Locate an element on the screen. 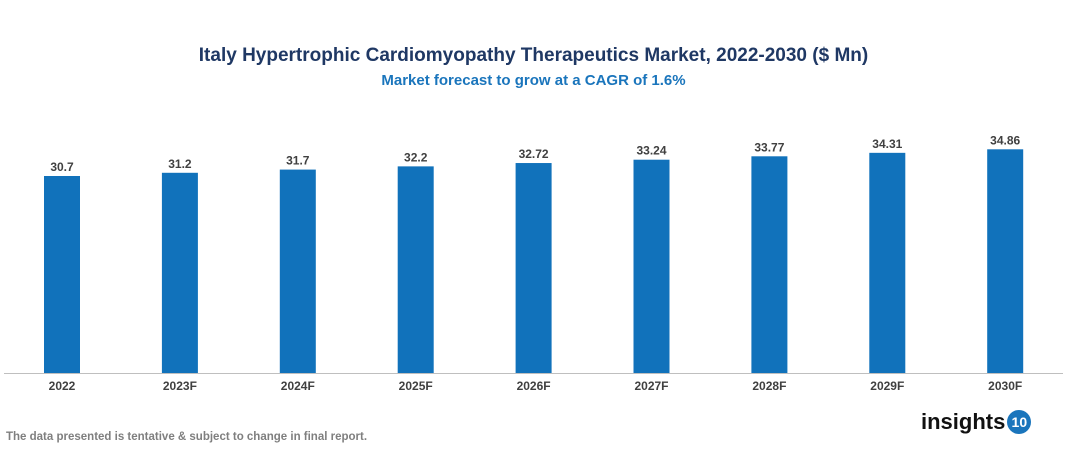 The image size is (1067, 454). x-tick-label: 2022 is located at coordinates (62, 386).